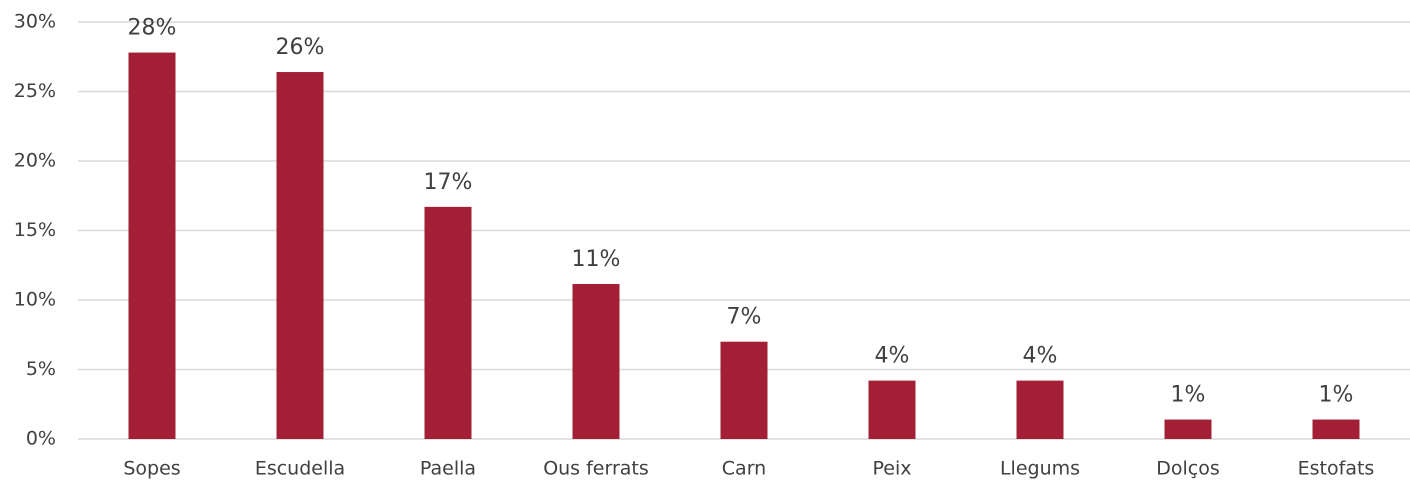 The image size is (1410, 486). I want to click on x-tick-label: Estofats, so click(1336, 469).